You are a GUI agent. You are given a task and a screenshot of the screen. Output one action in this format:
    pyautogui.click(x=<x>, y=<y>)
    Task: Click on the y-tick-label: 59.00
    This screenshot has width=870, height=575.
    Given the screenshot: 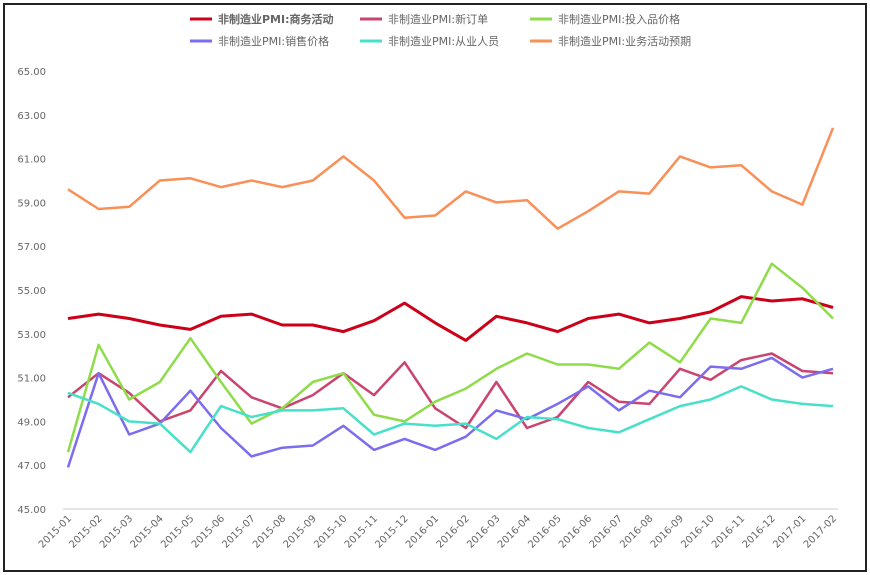 What is the action you would take?
    pyautogui.click(x=31, y=203)
    